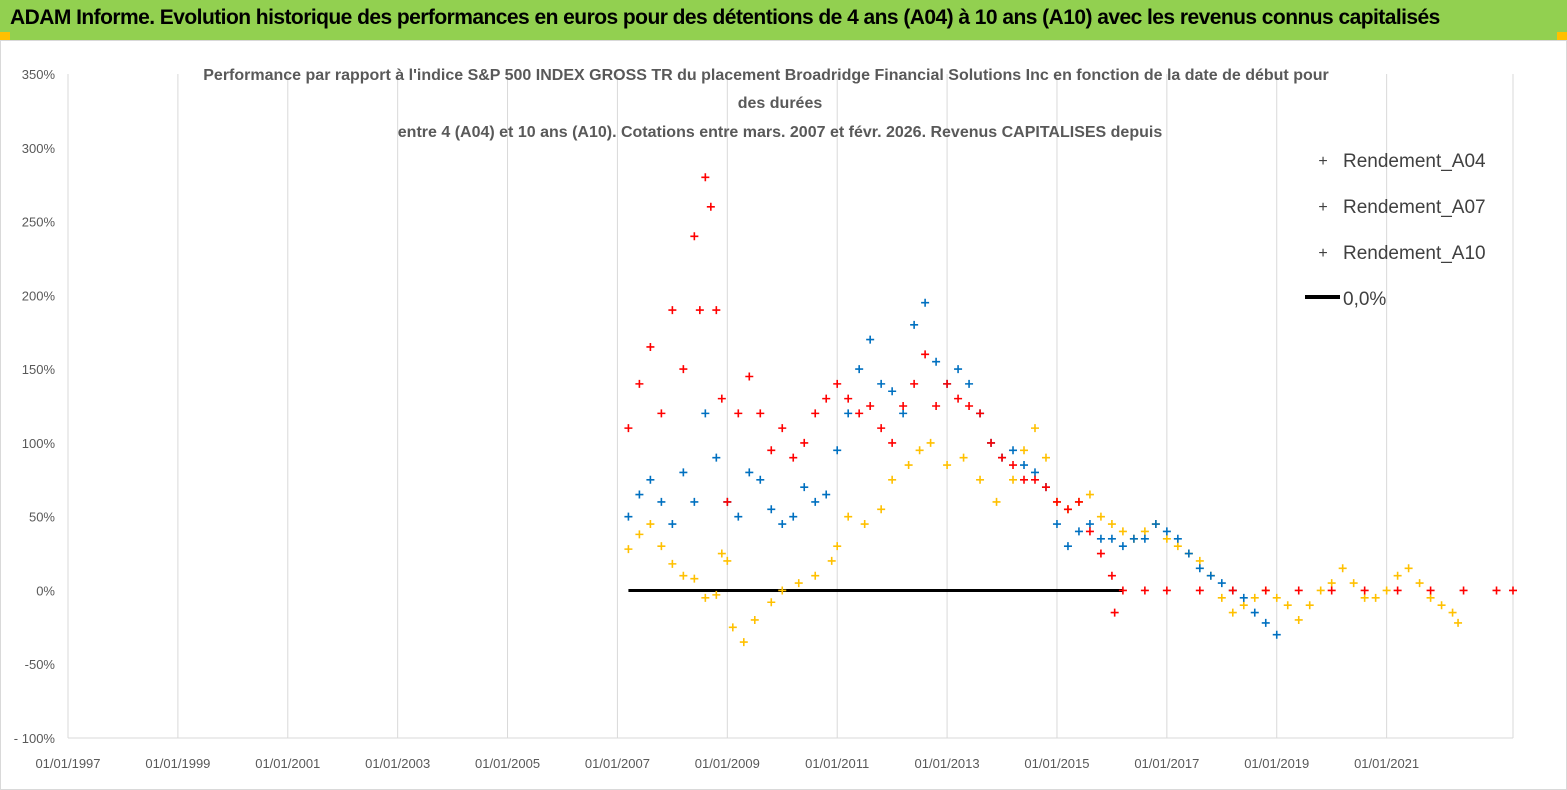 The width and height of the screenshot is (1567, 790). What do you see at coordinates (507, 763) in the screenshot?
I see `x-tick-label: 01/01/2005` at bounding box center [507, 763].